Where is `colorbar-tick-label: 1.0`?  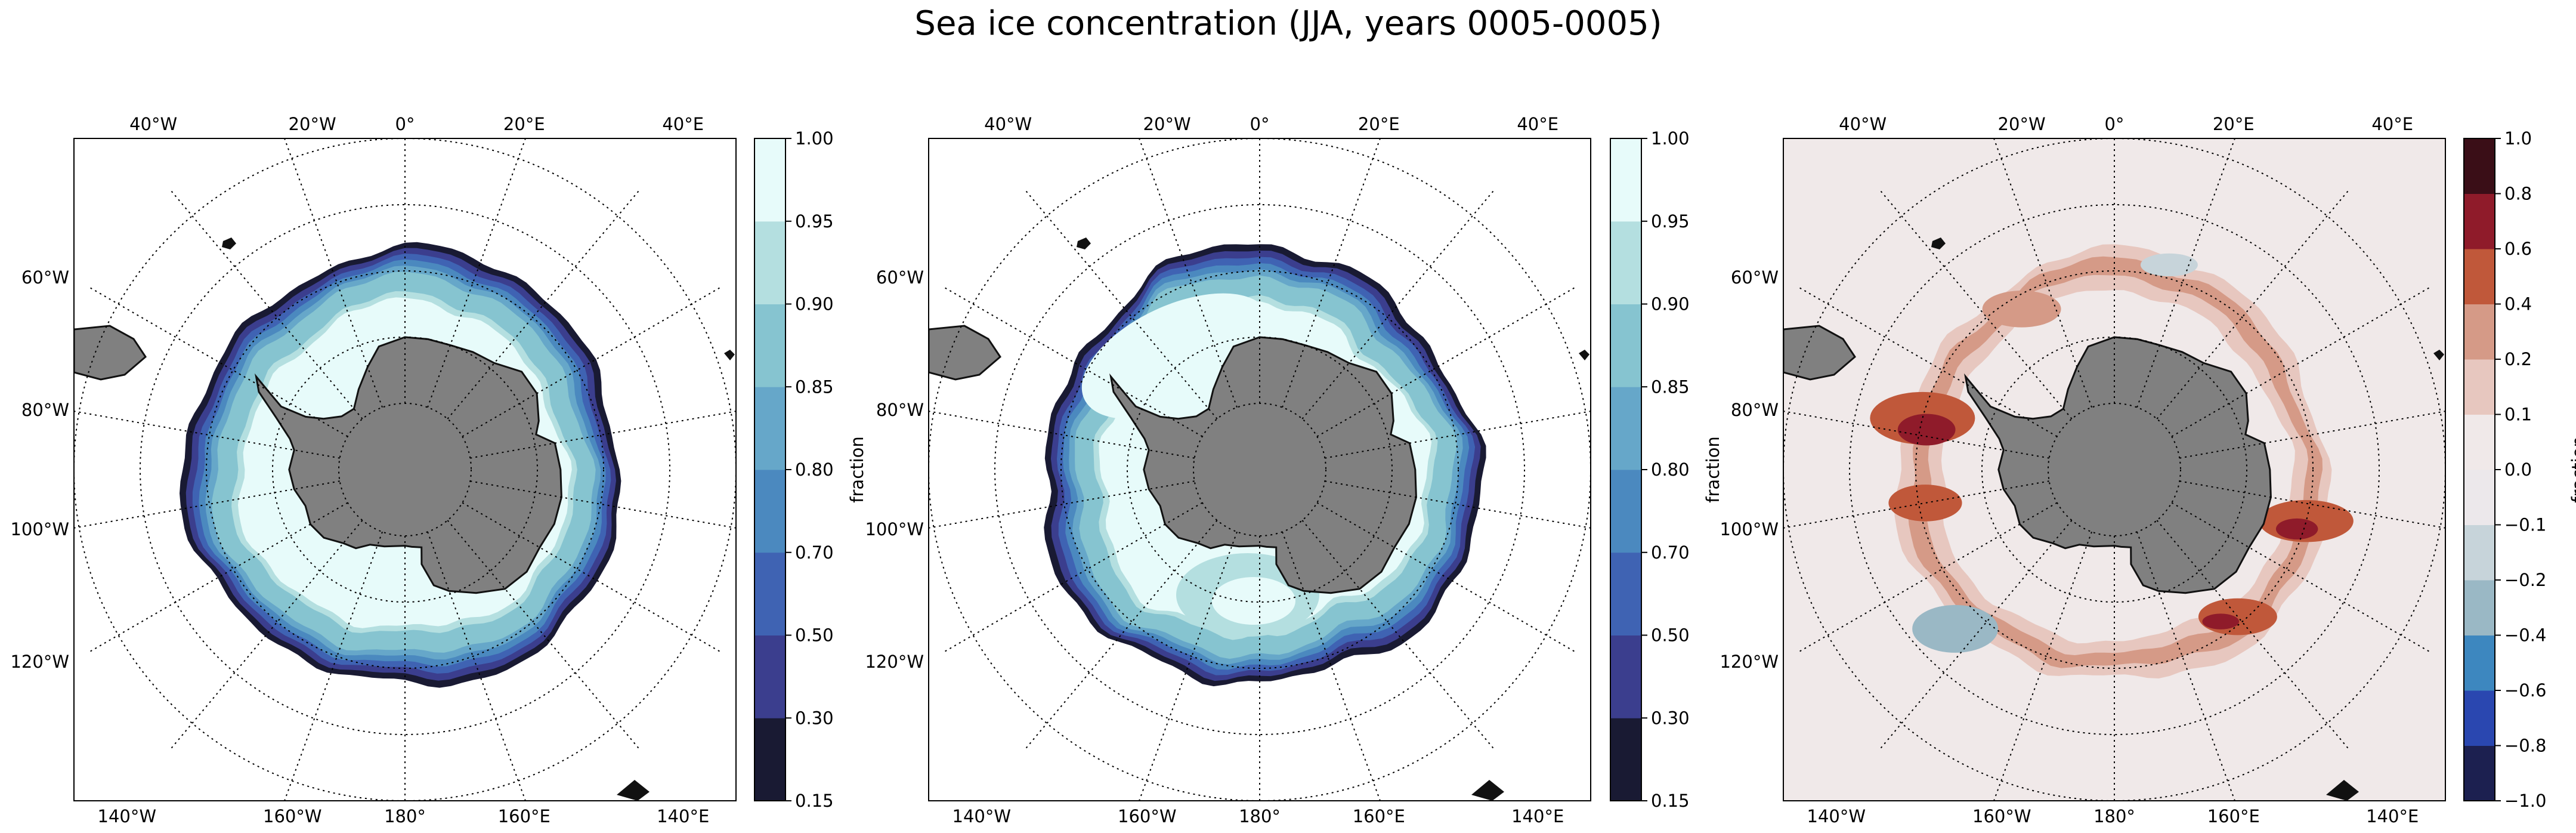 colorbar-tick-label: 1.0 is located at coordinates (2518, 138).